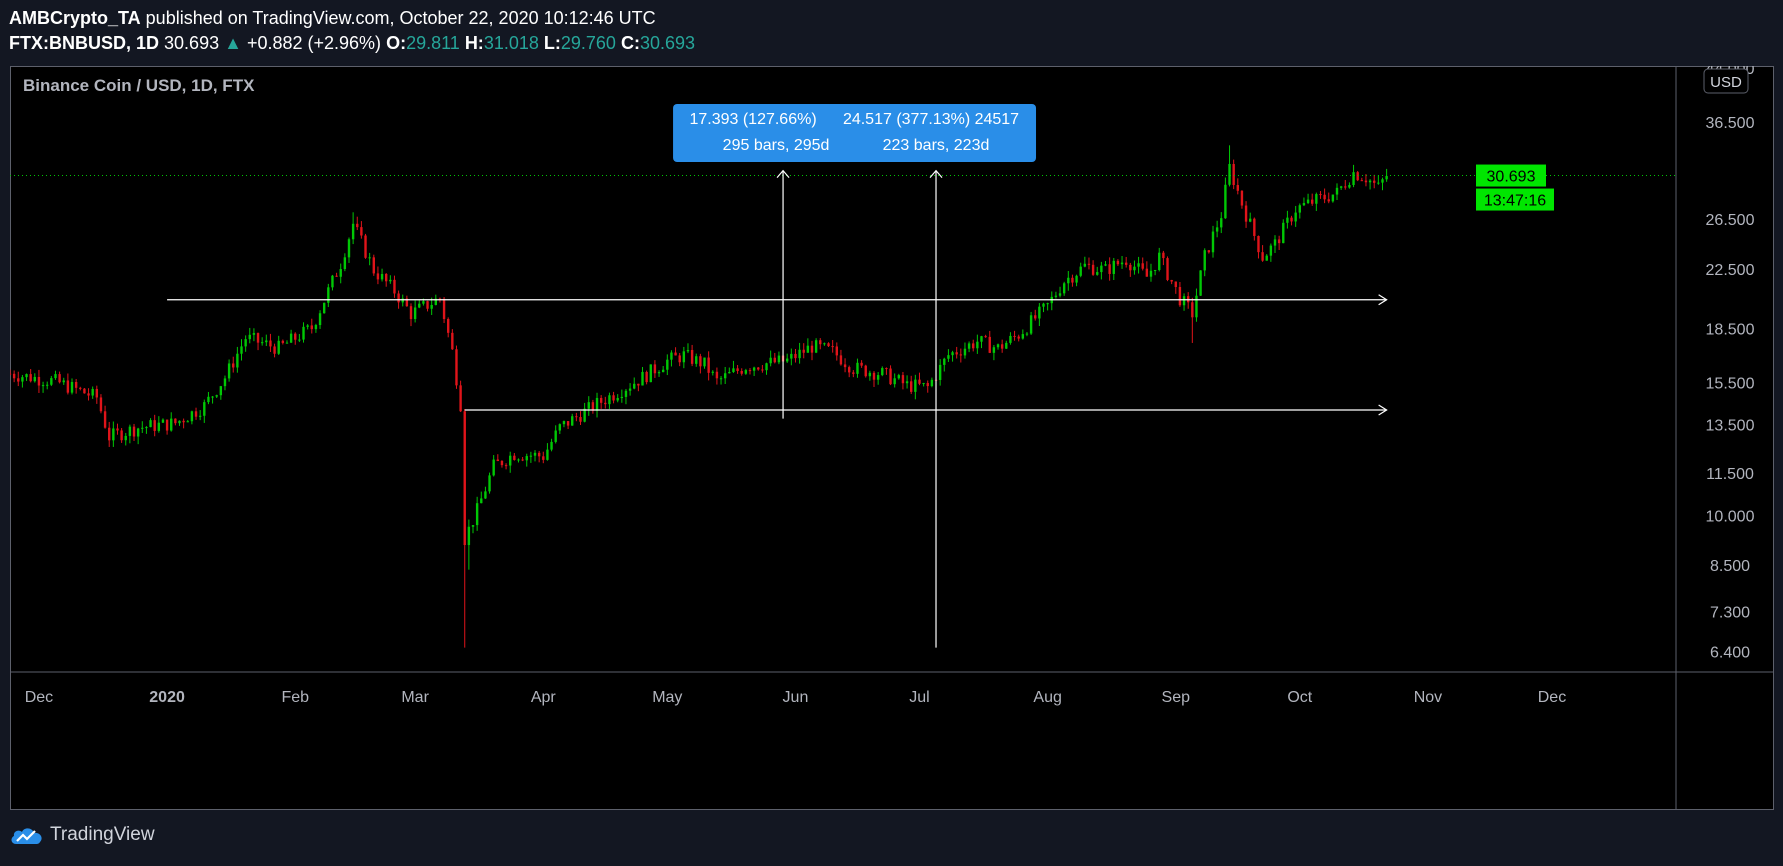  What do you see at coordinates (1730, 517) in the screenshot?
I see `price-tick-label: 10.000` at bounding box center [1730, 517].